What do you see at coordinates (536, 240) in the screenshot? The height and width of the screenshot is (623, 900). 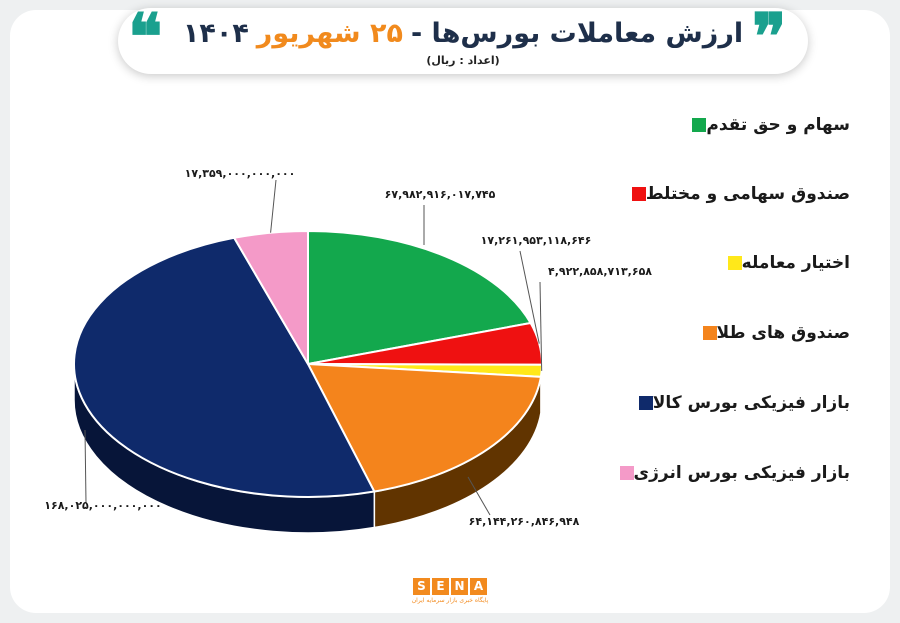 I see `data-label-1: ۱۷,۲۶۱,۹۵۳,۱۱۸,۶۴۶` at bounding box center [536, 240].